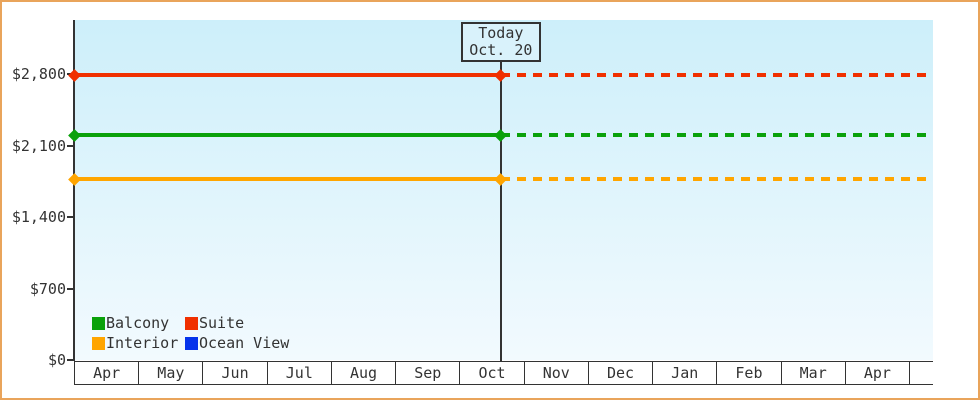 The image size is (980, 400). I want to click on legend-item-interior: Interior, so click(138, 343).